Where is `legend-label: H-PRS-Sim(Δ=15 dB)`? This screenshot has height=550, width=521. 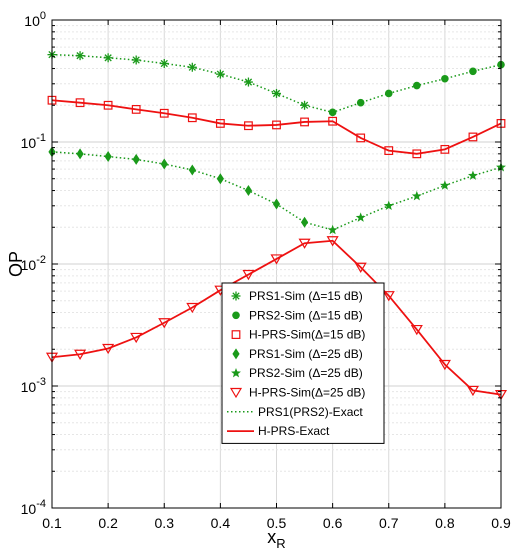
legend-label: H-PRS-Sim(Δ=15 dB) is located at coordinates (307, 335).